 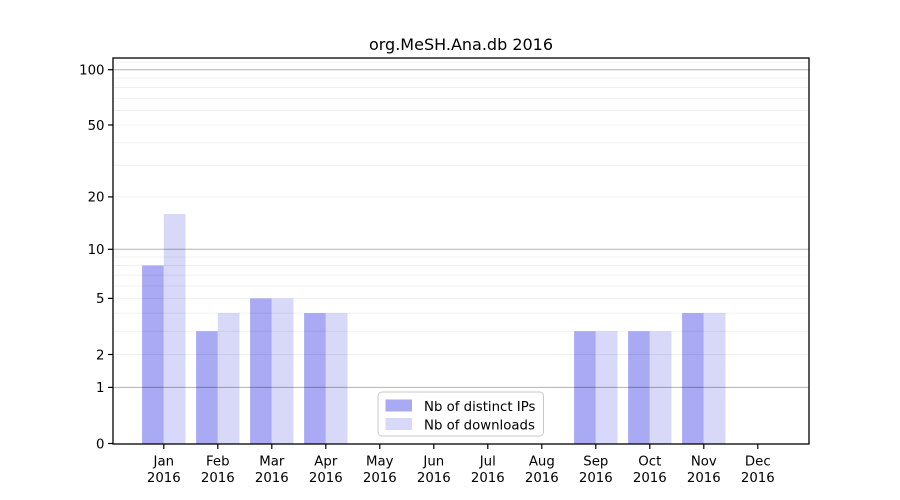 I want to click on x-tick-label-year-apr: 2016, so click(x=326, y=478).